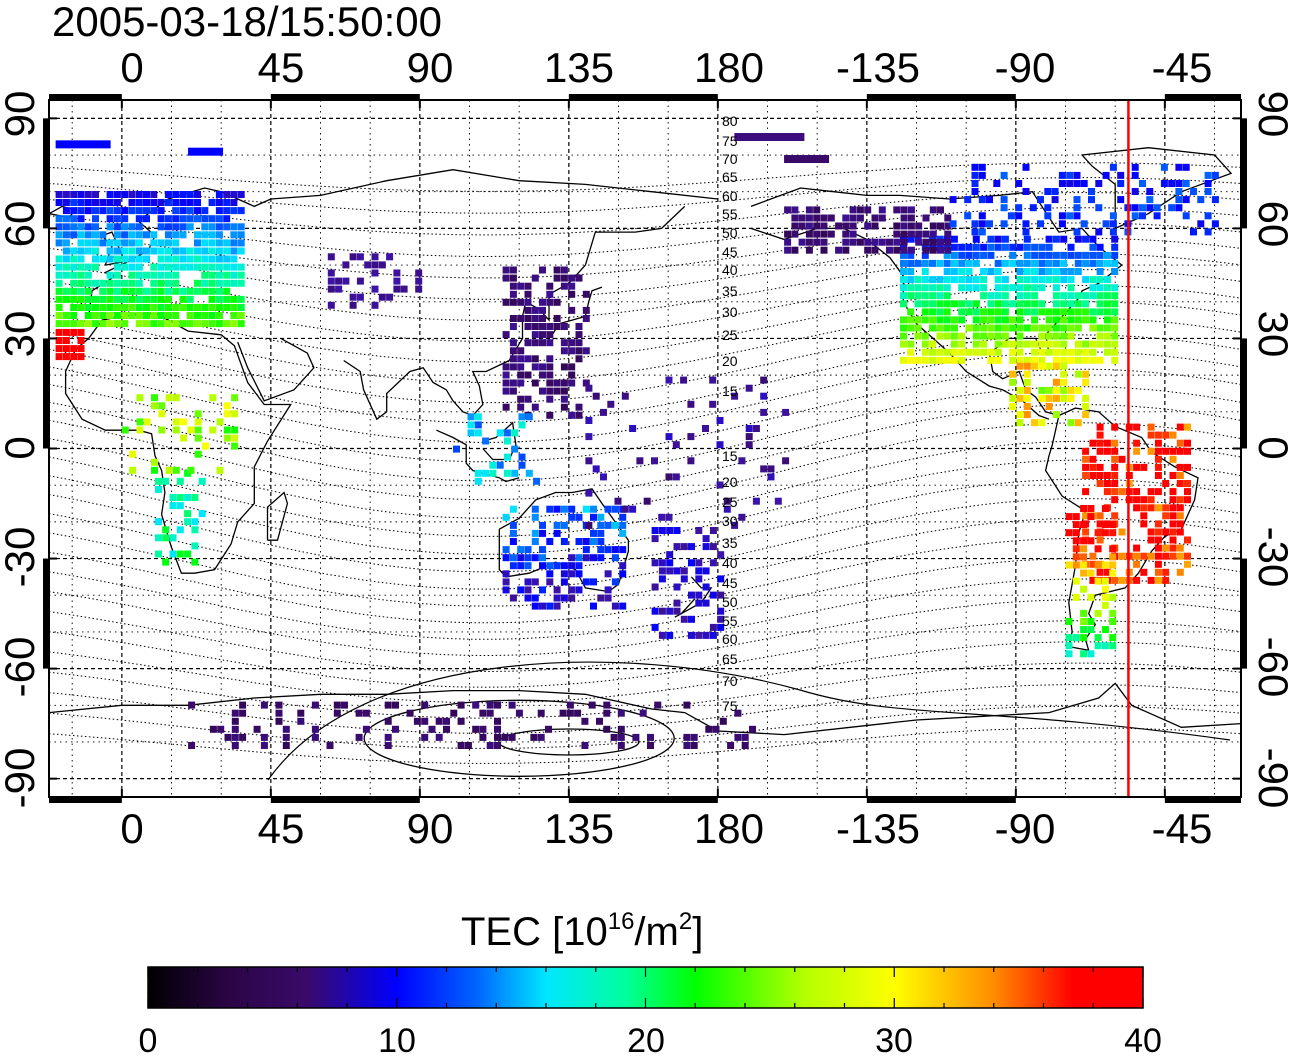 The width and height of the screenshot is (1292, 1057). What do you see at coordinates (730, 659) in the screenshot?
I see `magnetic-latitude-label: 65` at bounding box center [730, 659].